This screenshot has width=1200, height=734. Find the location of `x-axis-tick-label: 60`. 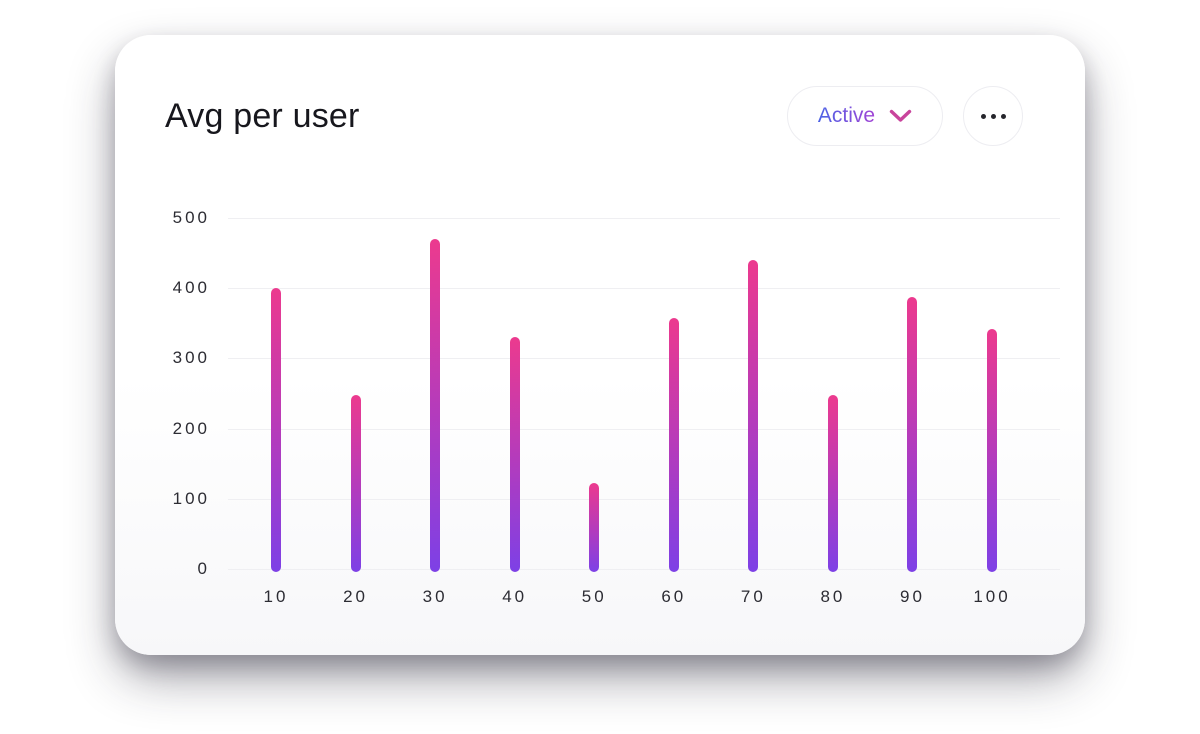

x-axis-tick-label: 60 is located at coordinates (674, 596).